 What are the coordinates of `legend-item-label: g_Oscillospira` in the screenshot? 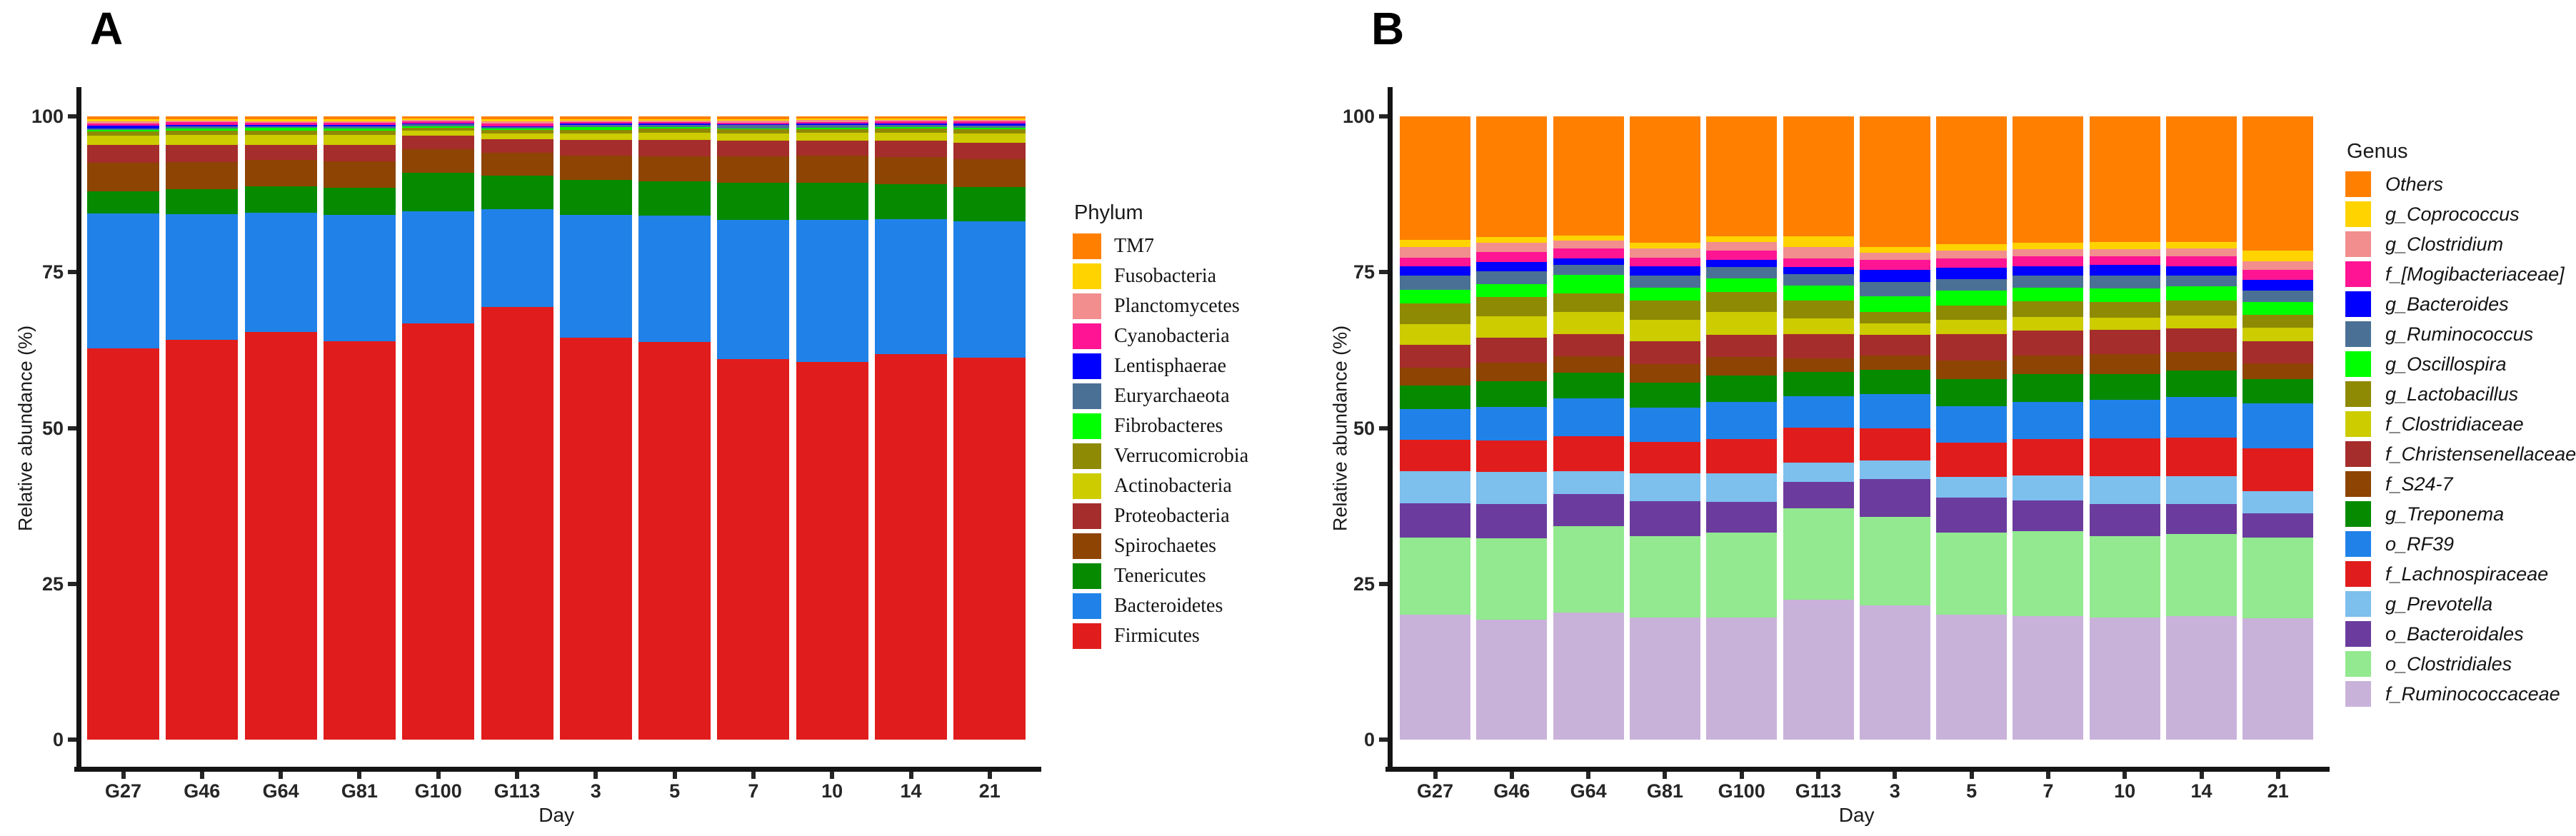 It's located at (2446, 364).